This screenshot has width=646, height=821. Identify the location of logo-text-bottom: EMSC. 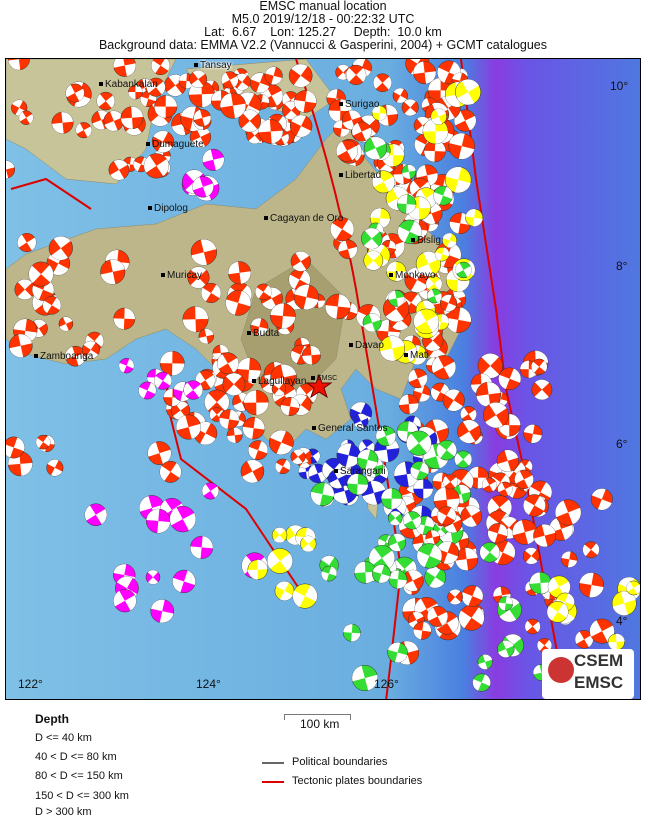
(599, 682).